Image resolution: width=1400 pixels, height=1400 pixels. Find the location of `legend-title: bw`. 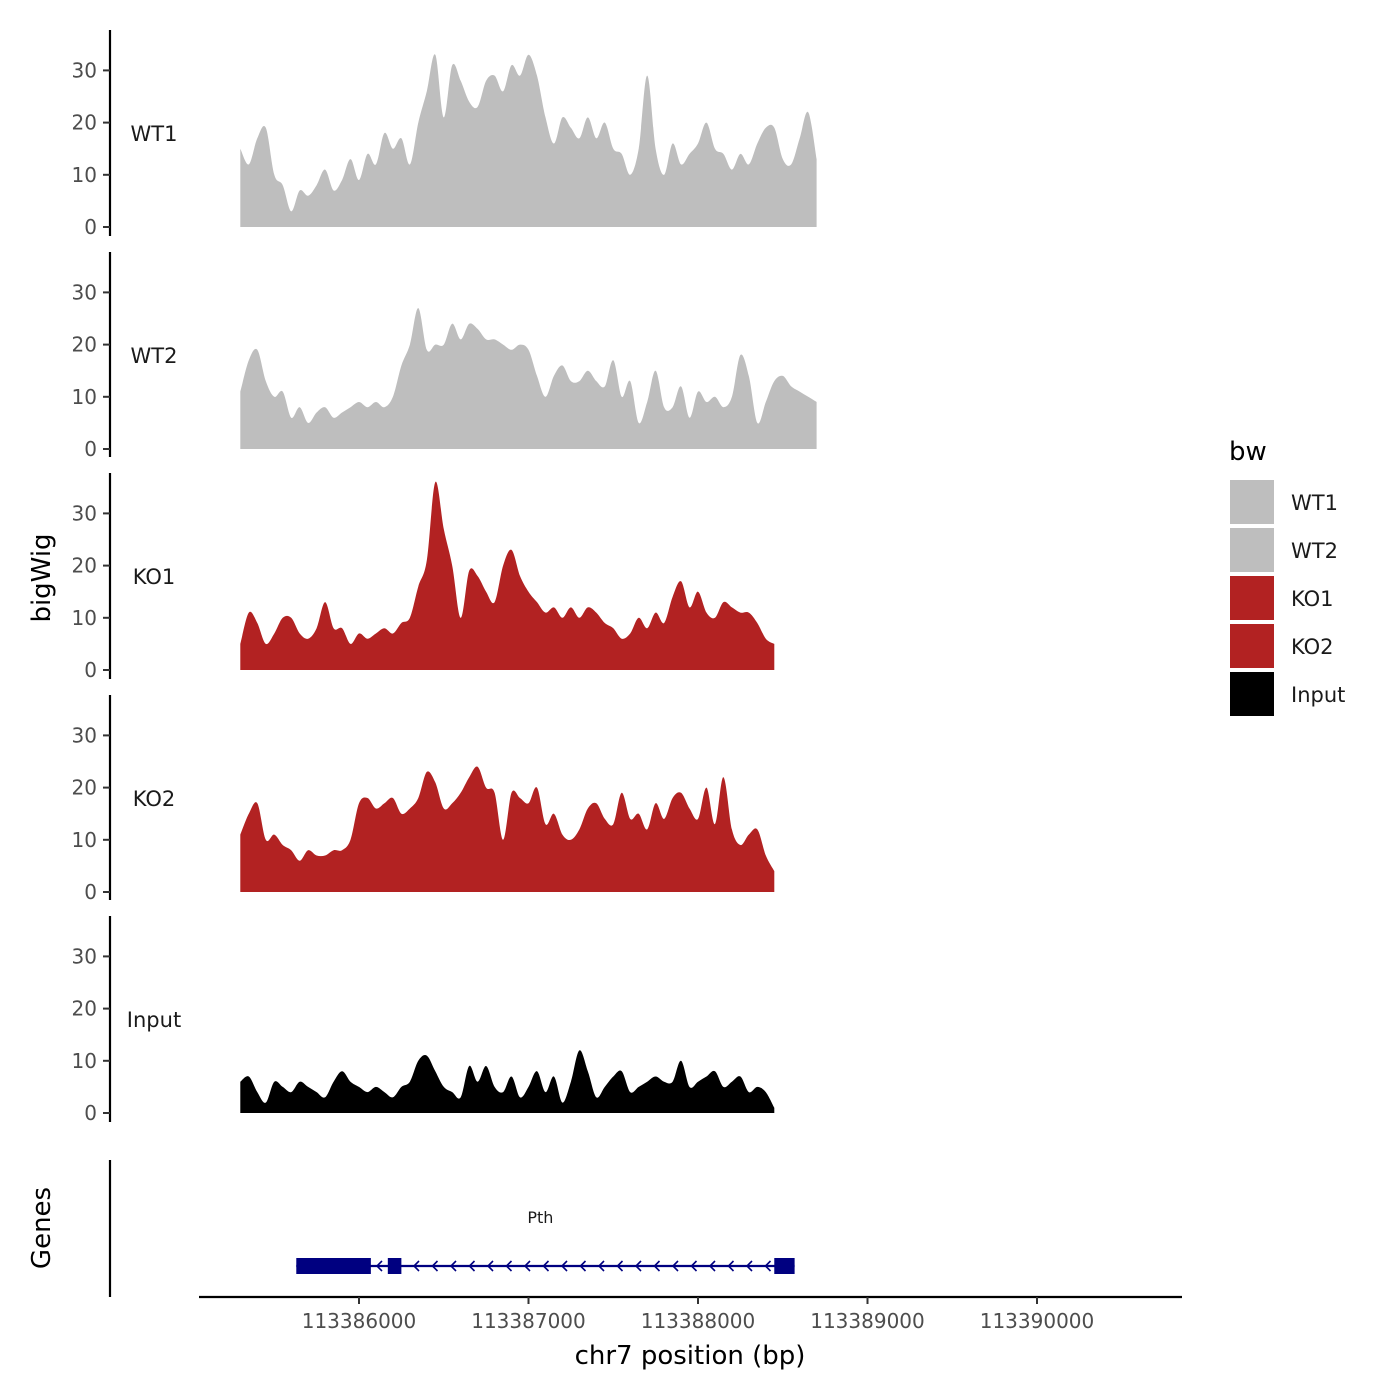

legend-title: bw is located at coordinates (1248, 452).